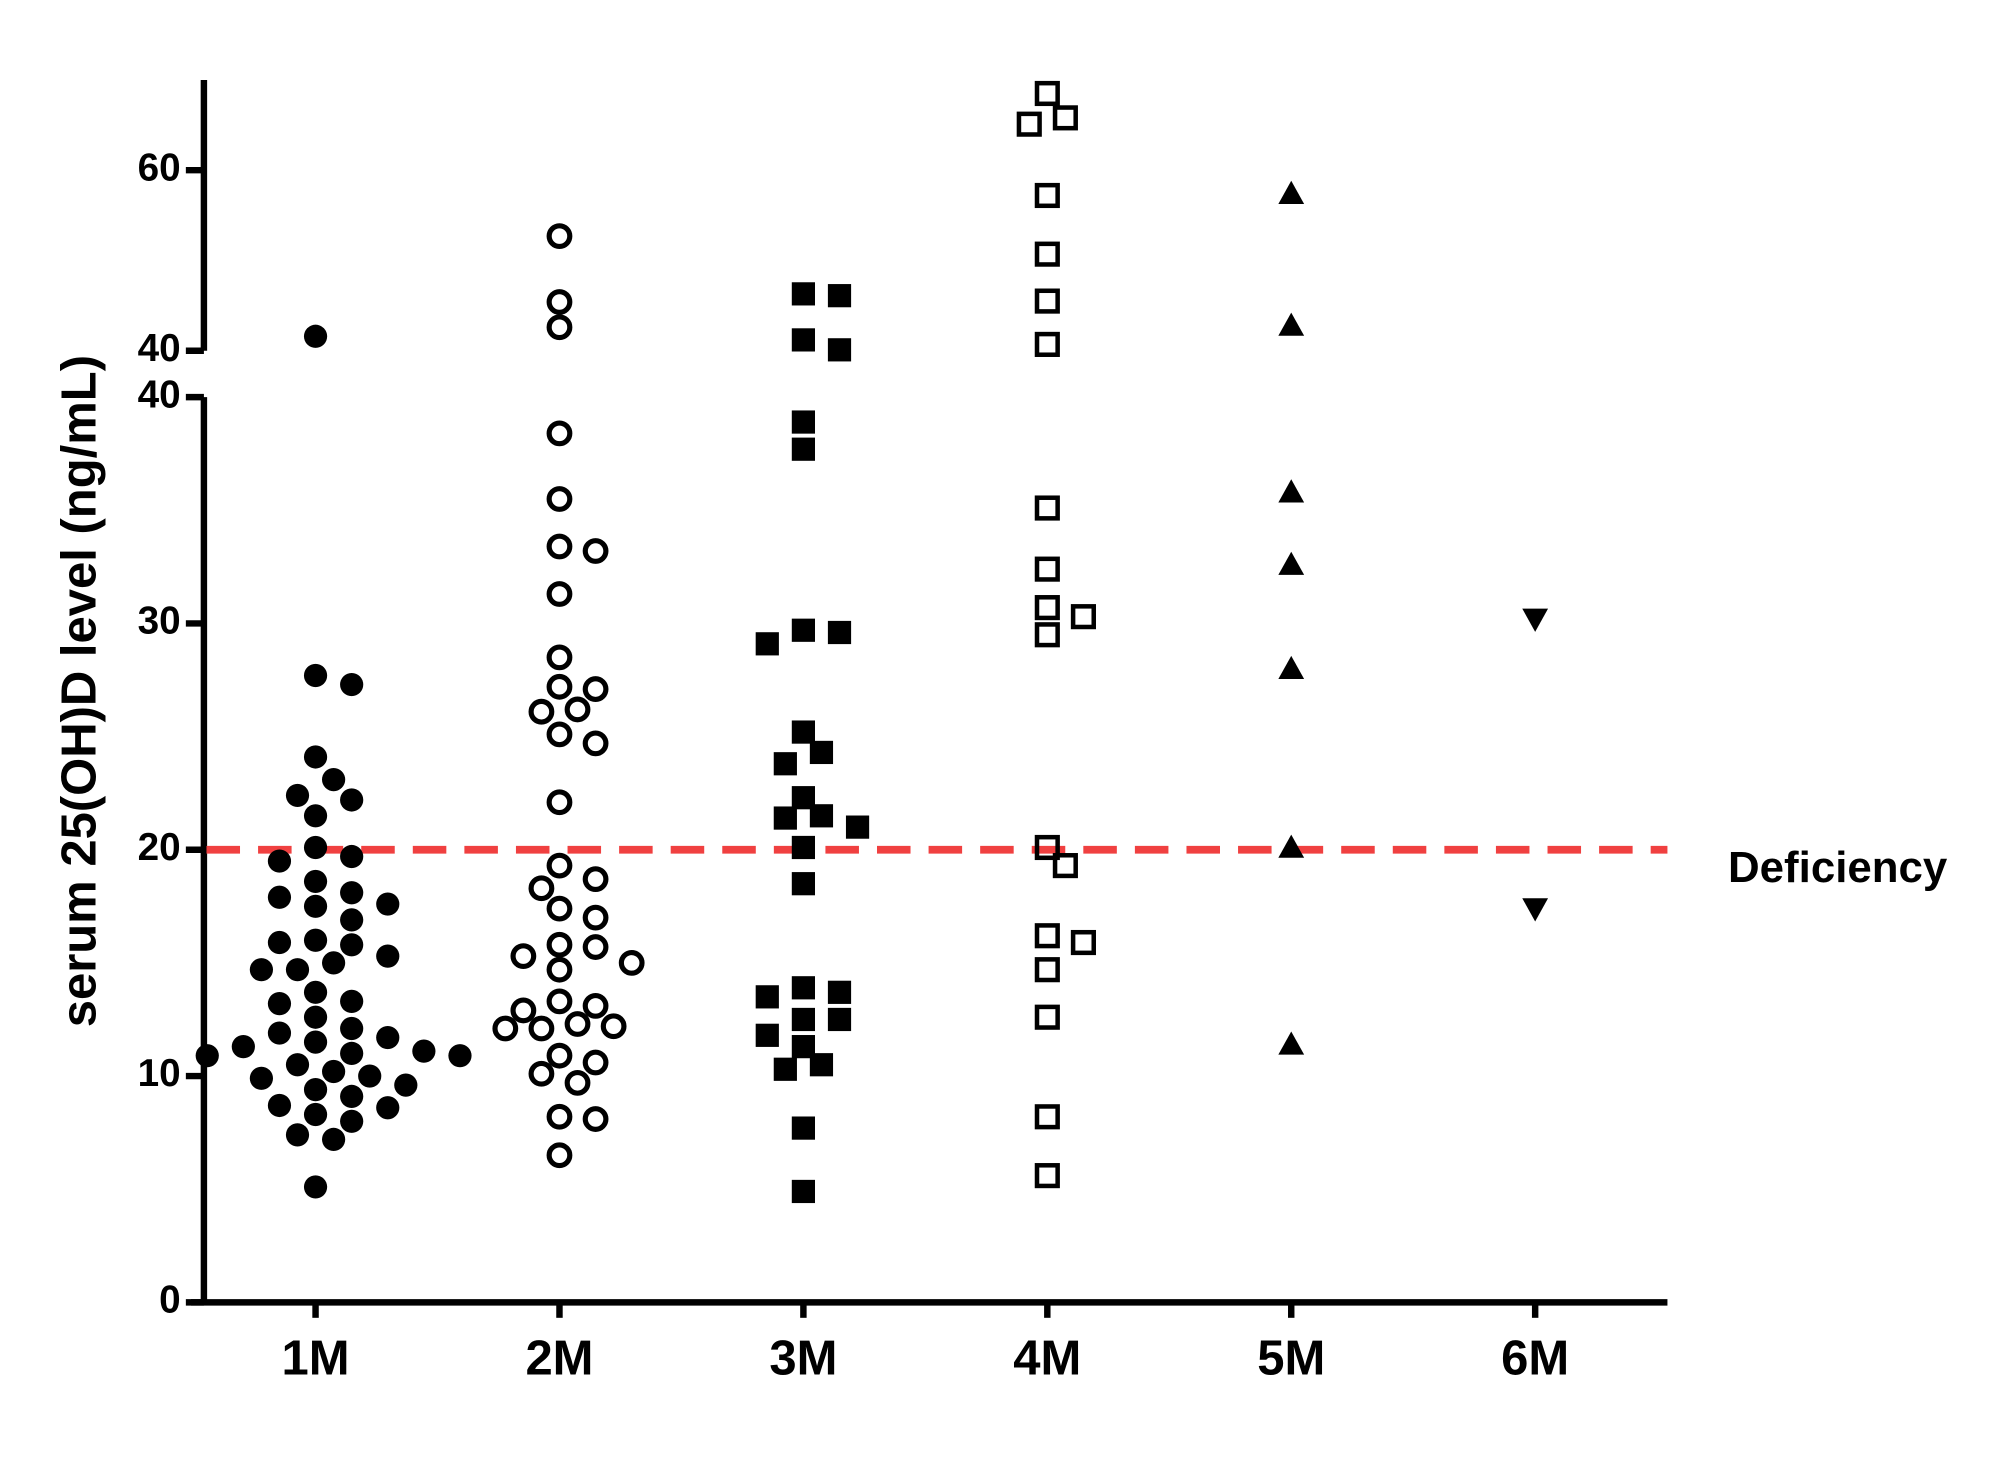 This screenshot has height=1479, width=1999. Describe the element at coordinates (80, 691) in the screenshot. I see `y-axis-label: serum 25(OH)D level (ng/mL)` at that location.